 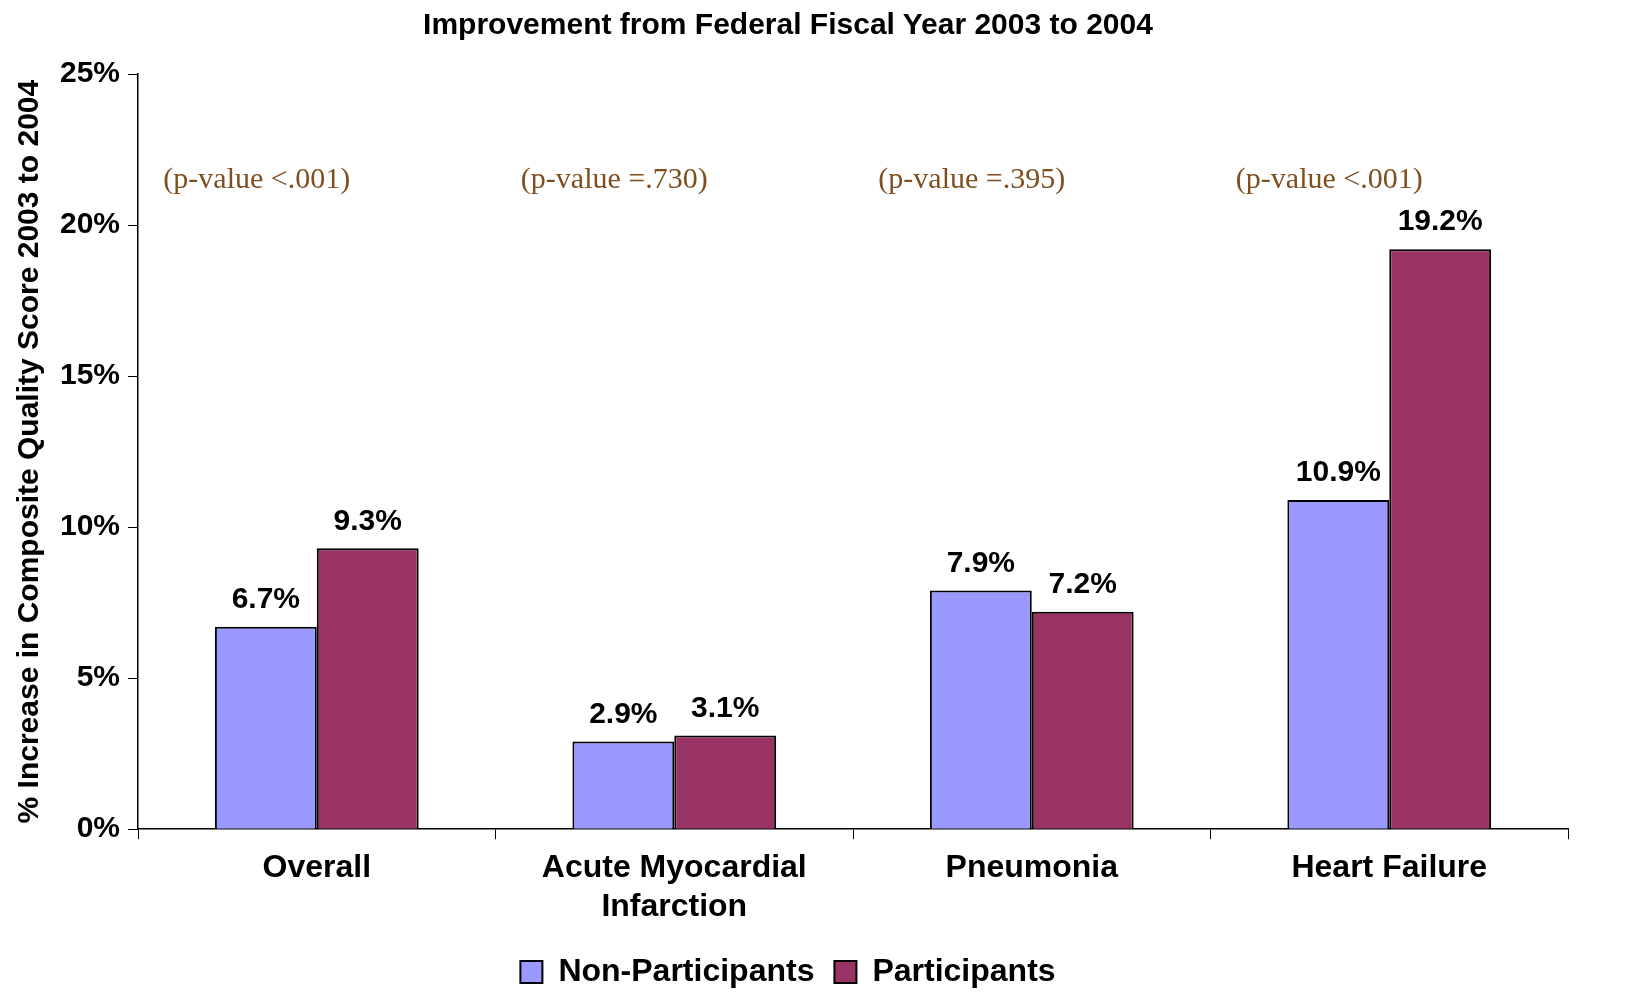 What do you see at coordinates (1389, 866) in the screenshot?
I see `x-tick-label: Heart Failure` at bounding box center [1389, 866].